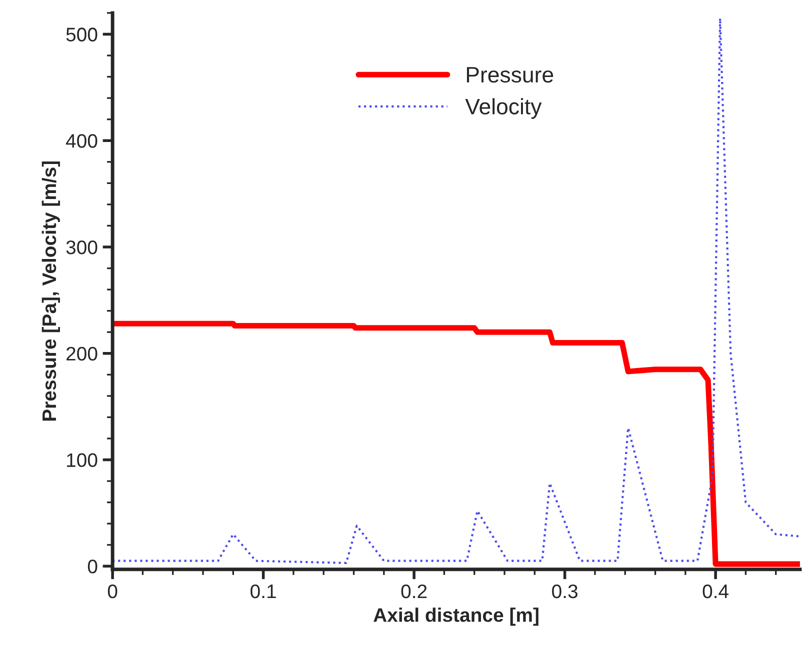  Describe the element at coordinates (82, 353) in the screenshot. I see `y-tick-label: 200` at that location.